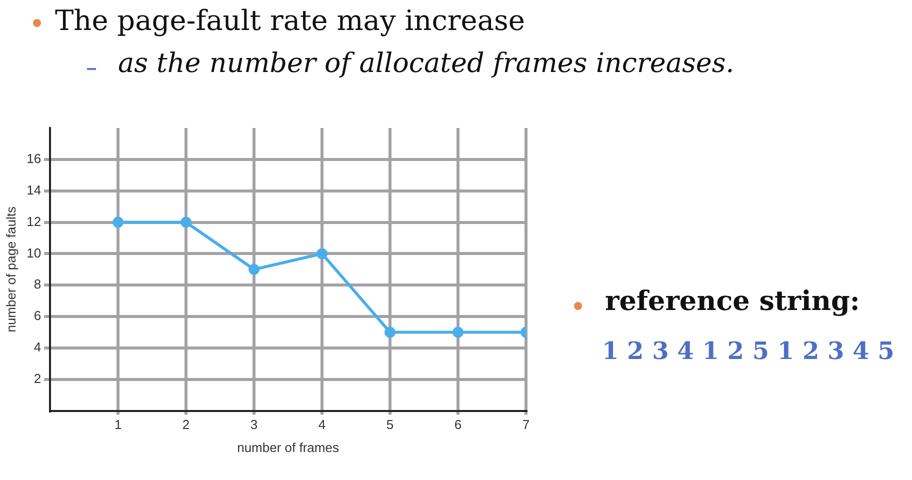 The image size is (912, 480). What do you see at coordinates (458, 424) in the screenshot?
I see `x-tick-label: 6` at bounding box center [458, 424].